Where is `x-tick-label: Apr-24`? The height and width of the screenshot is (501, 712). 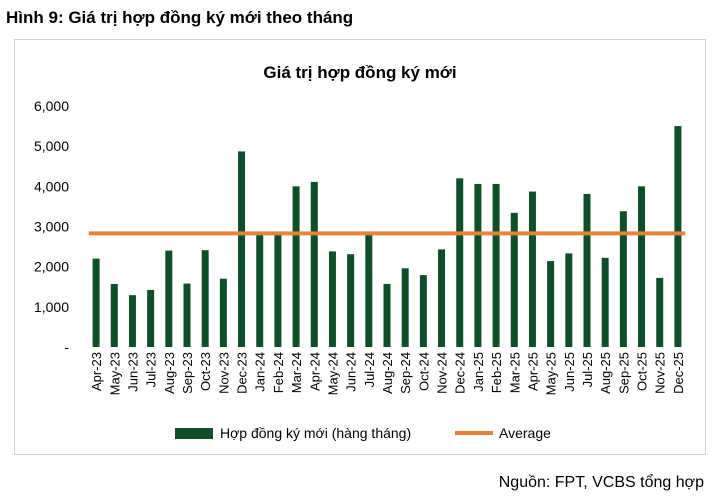 x-tick-label: Apr-24 is located at coordinates (314, 371).